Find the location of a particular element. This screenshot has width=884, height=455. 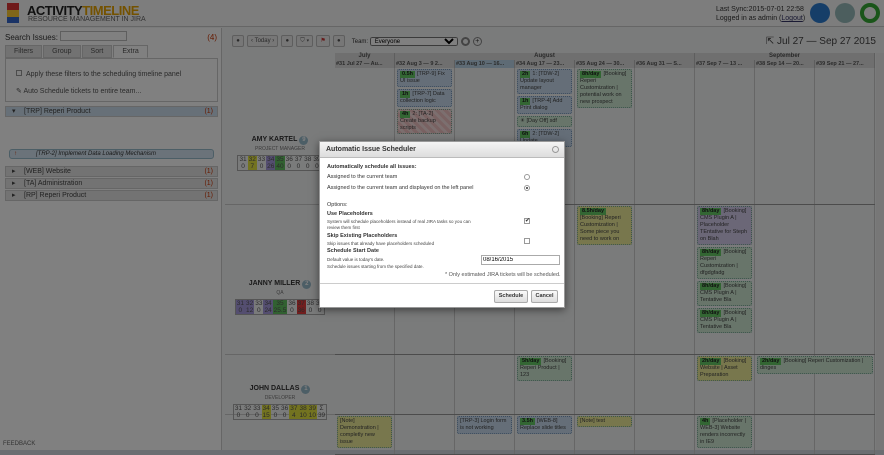

workload-hours: 0 is located at coordinates (240, 311).